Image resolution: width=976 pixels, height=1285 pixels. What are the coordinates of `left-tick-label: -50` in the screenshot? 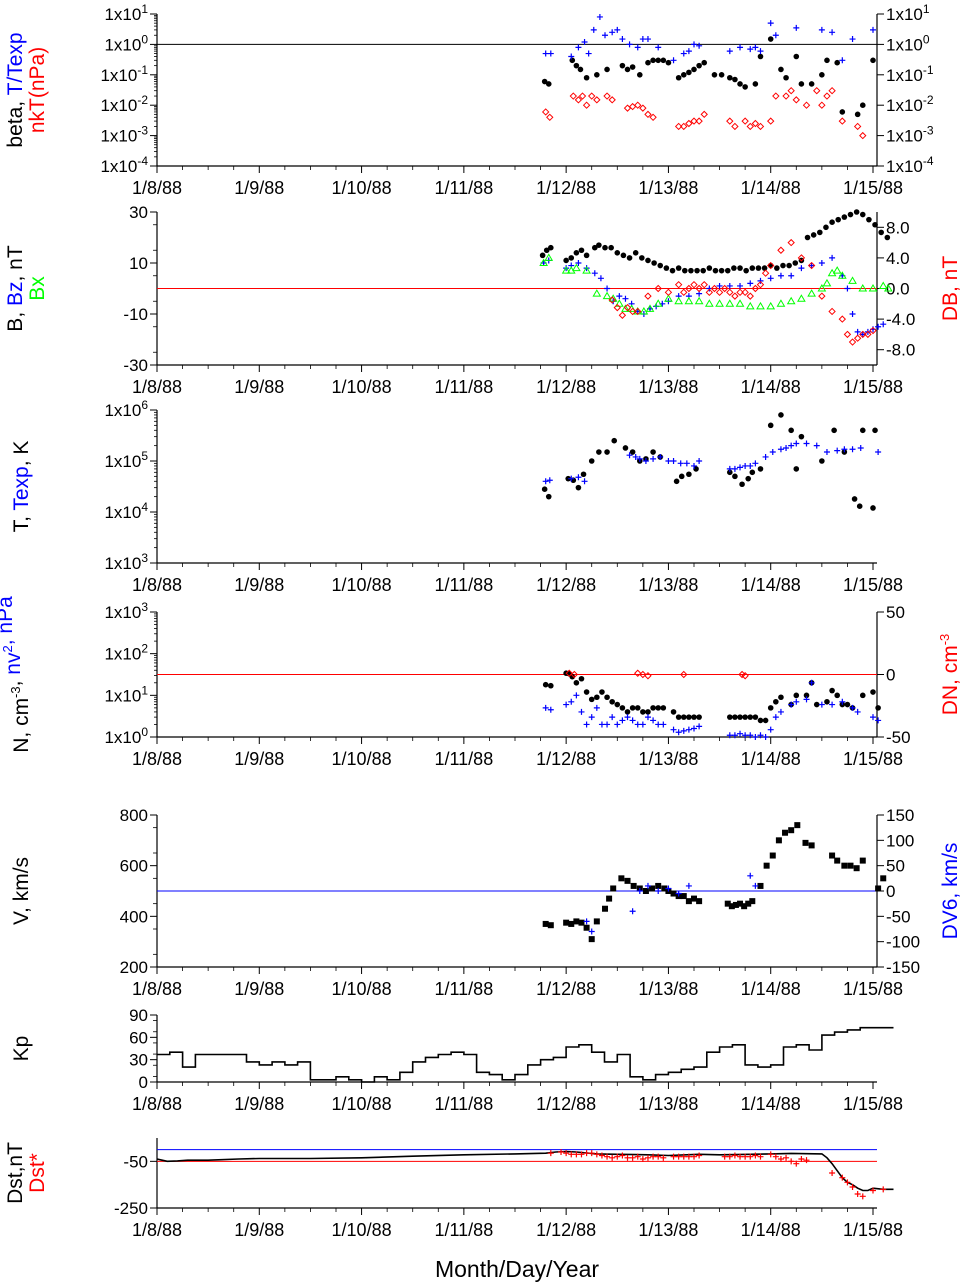 It's located at (135, 1161).